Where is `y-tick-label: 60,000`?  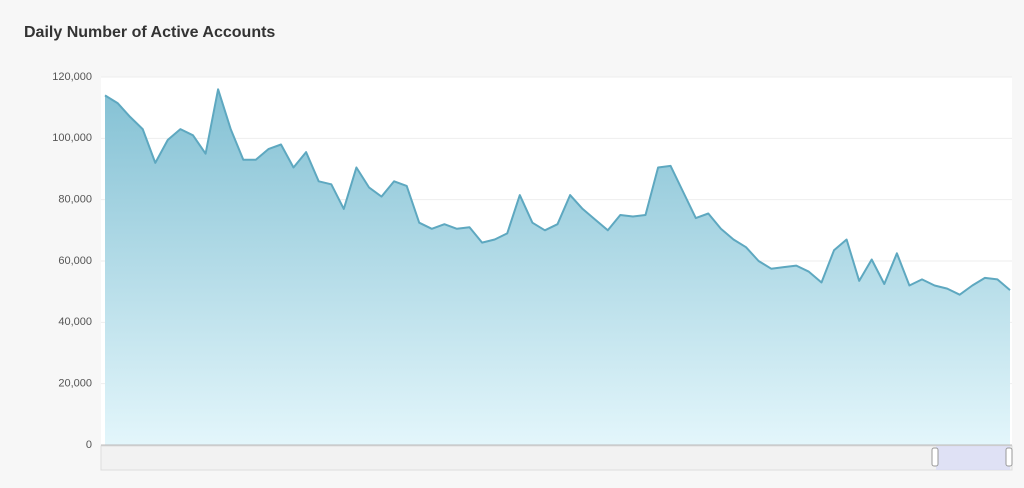
y-tick-label: 60,000 is located at coordinates (75, 261).